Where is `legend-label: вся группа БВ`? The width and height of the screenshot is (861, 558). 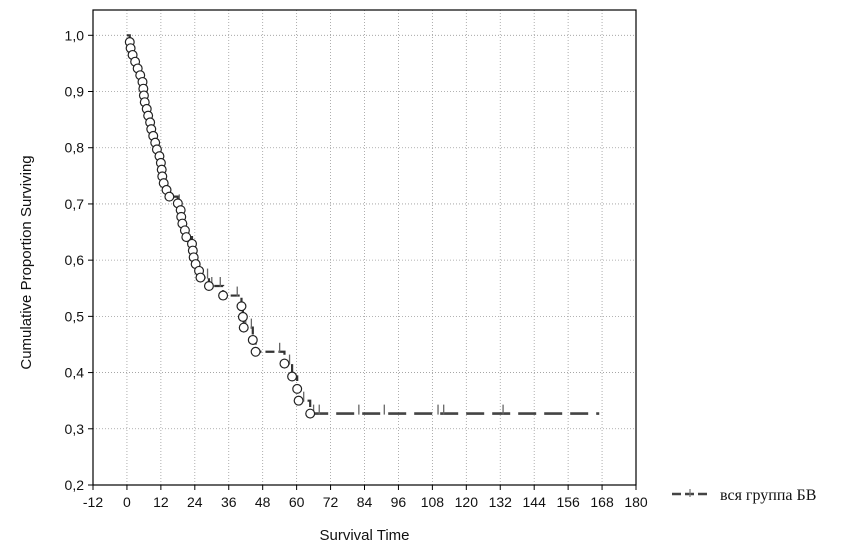
legend-label: вся группа БВ is located at coordinates (768, 495).